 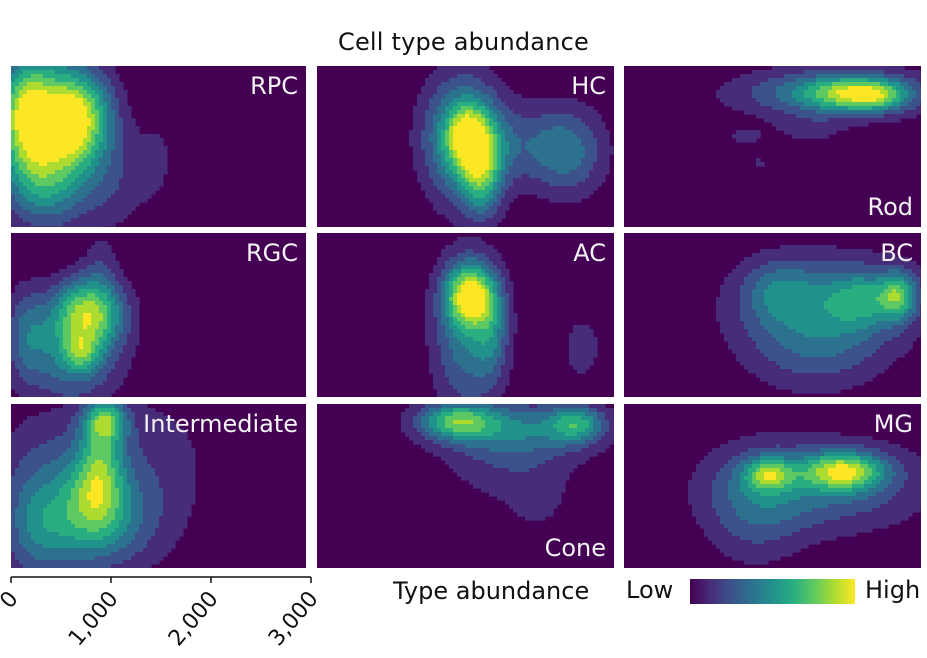 I want to click on legend-low-label: Low, so click(x=650, y=590).